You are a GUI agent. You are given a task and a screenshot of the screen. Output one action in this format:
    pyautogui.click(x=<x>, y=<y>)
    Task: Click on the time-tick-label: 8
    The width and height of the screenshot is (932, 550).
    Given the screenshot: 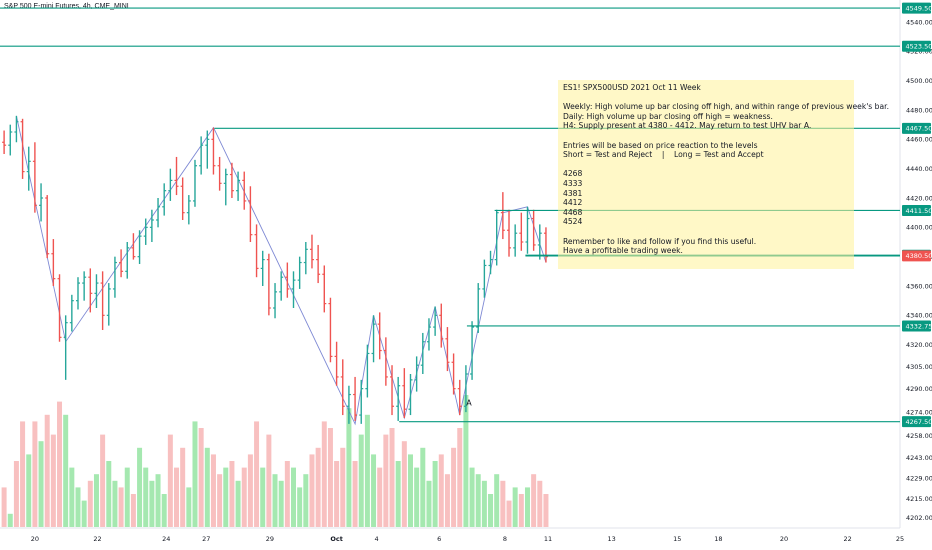 What is the action you would take?
    pyautogui.click(x=505, y=539)
    